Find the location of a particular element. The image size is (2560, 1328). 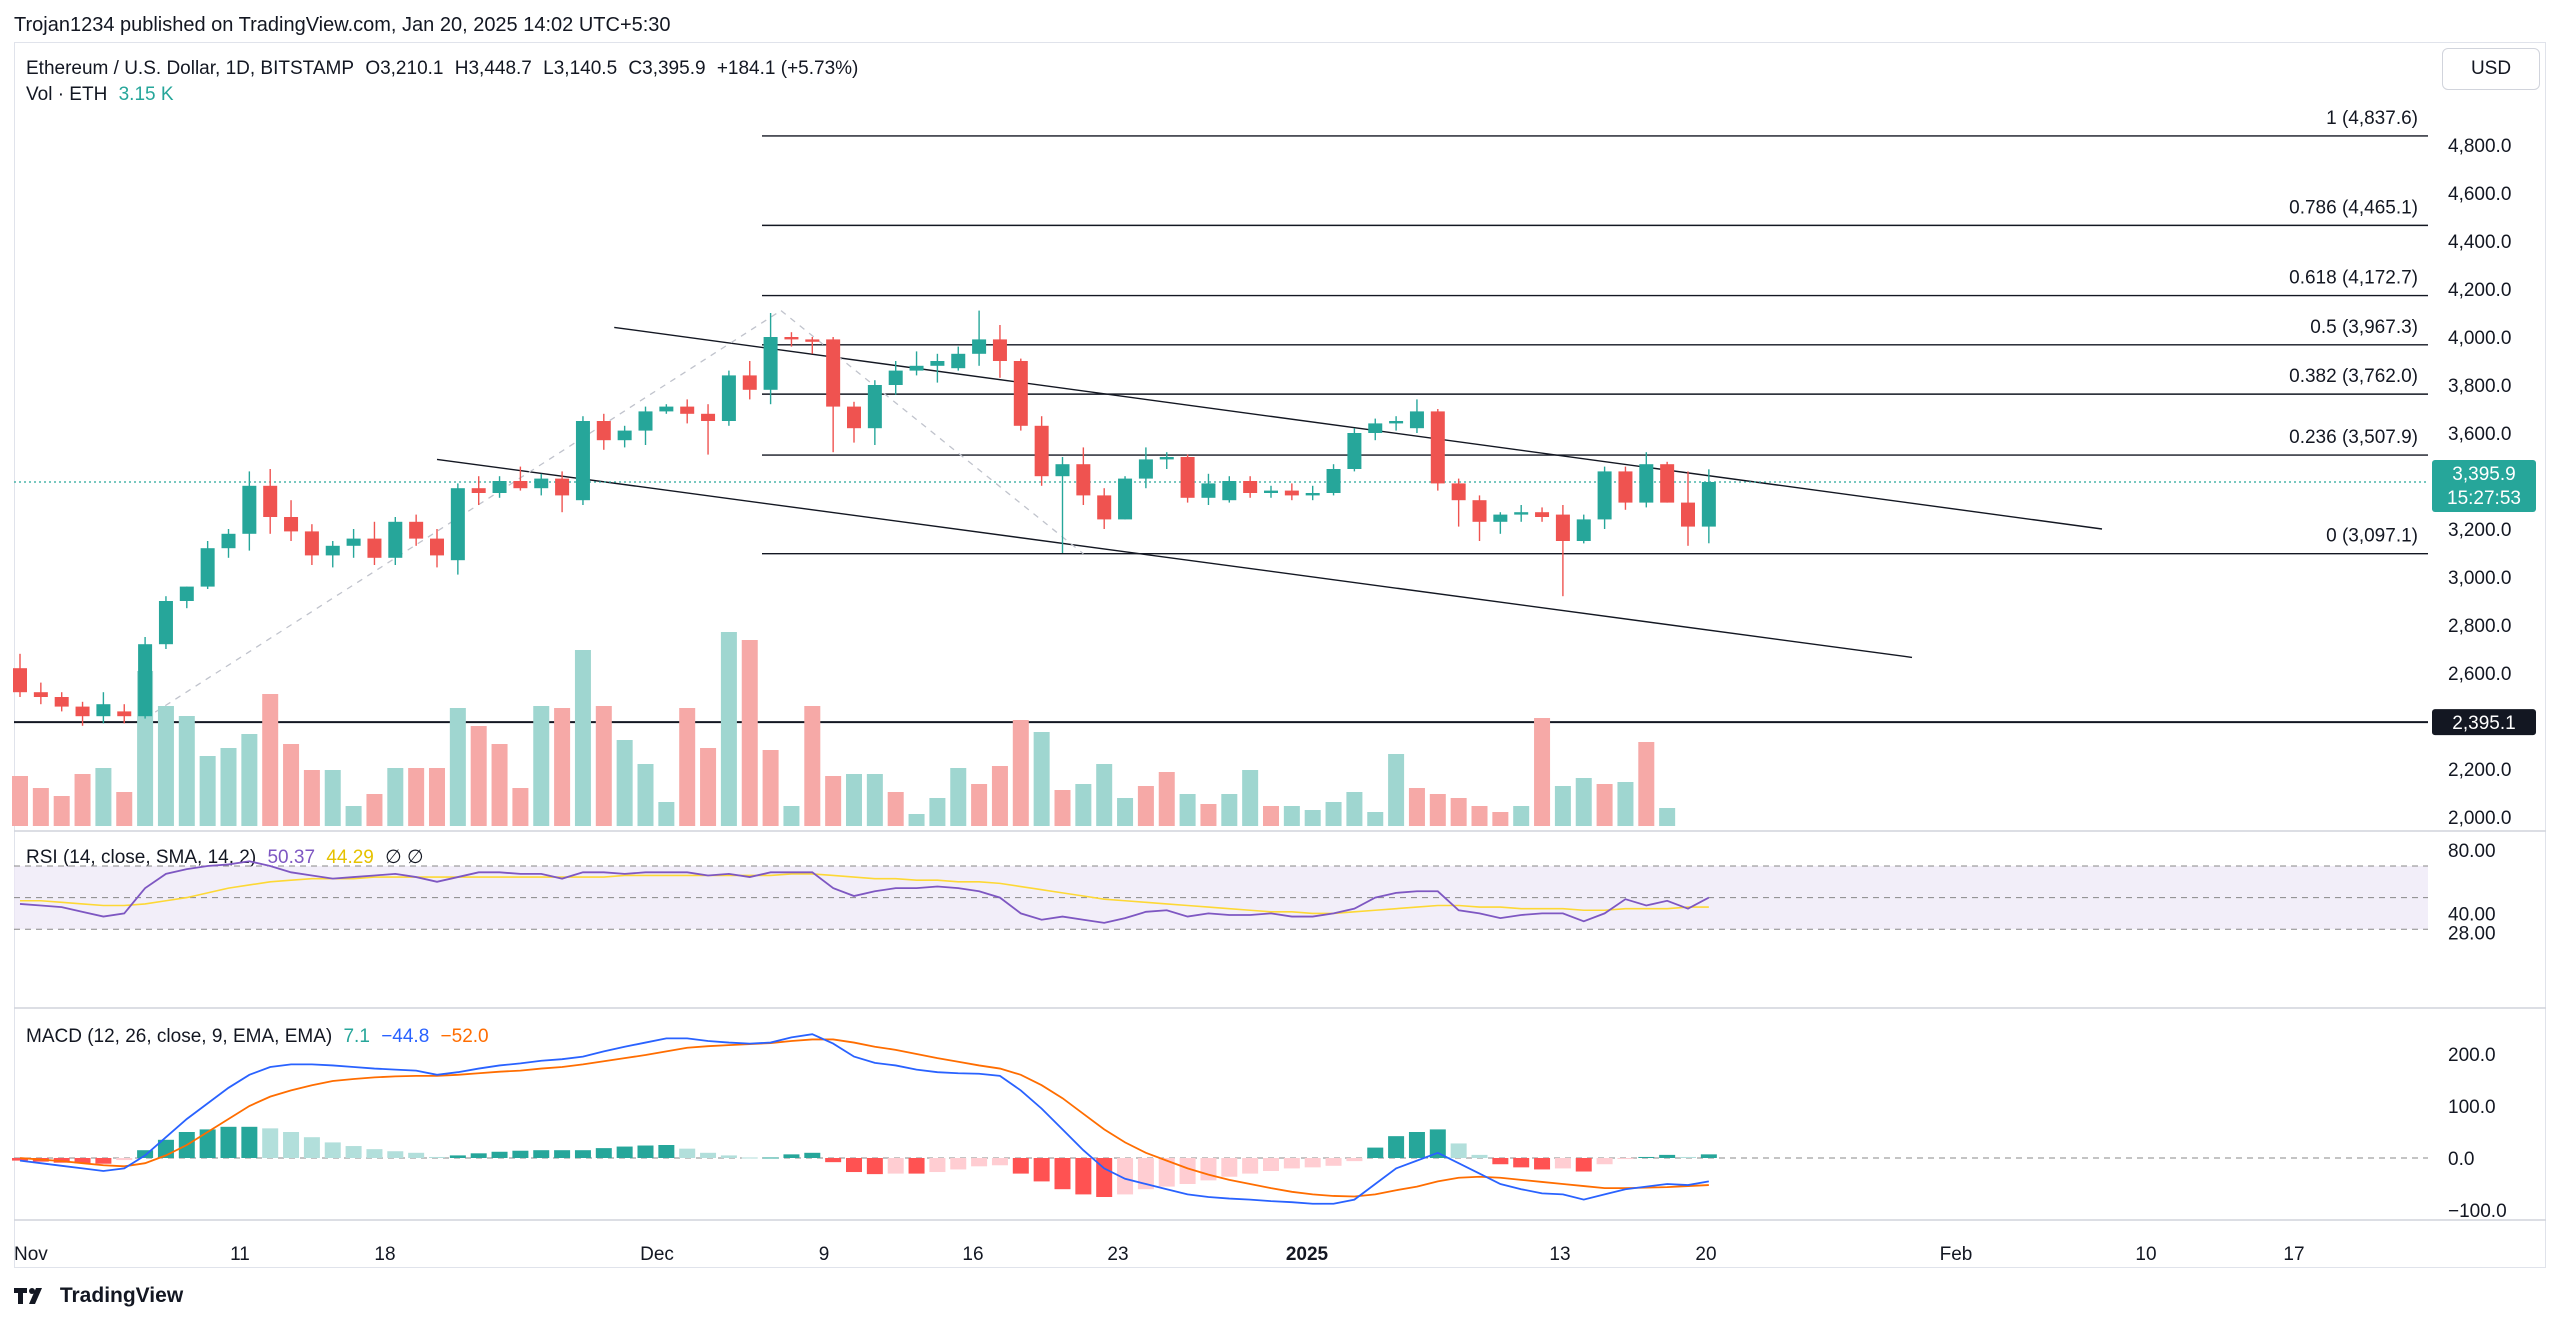

rsi-sma-value: 44.29 is located at coordinates (350, 857).